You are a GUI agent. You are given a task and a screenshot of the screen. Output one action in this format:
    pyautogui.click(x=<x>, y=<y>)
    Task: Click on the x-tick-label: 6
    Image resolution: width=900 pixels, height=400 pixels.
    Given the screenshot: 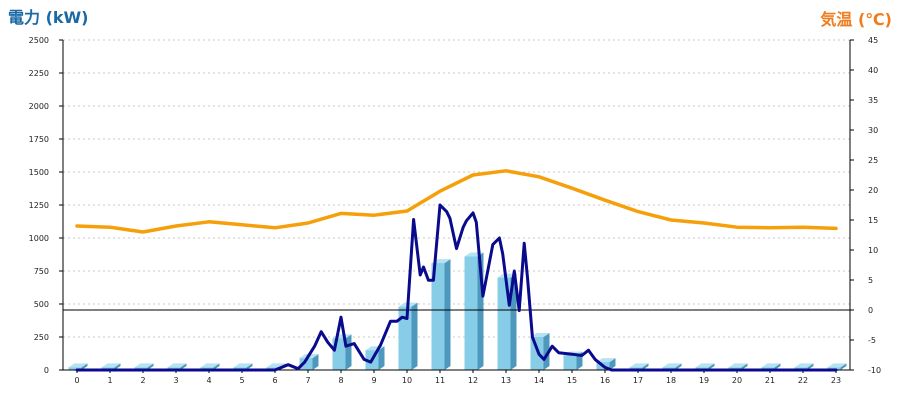 What is the action you would take?
    pyautogui.click(x=274, y=380)
    